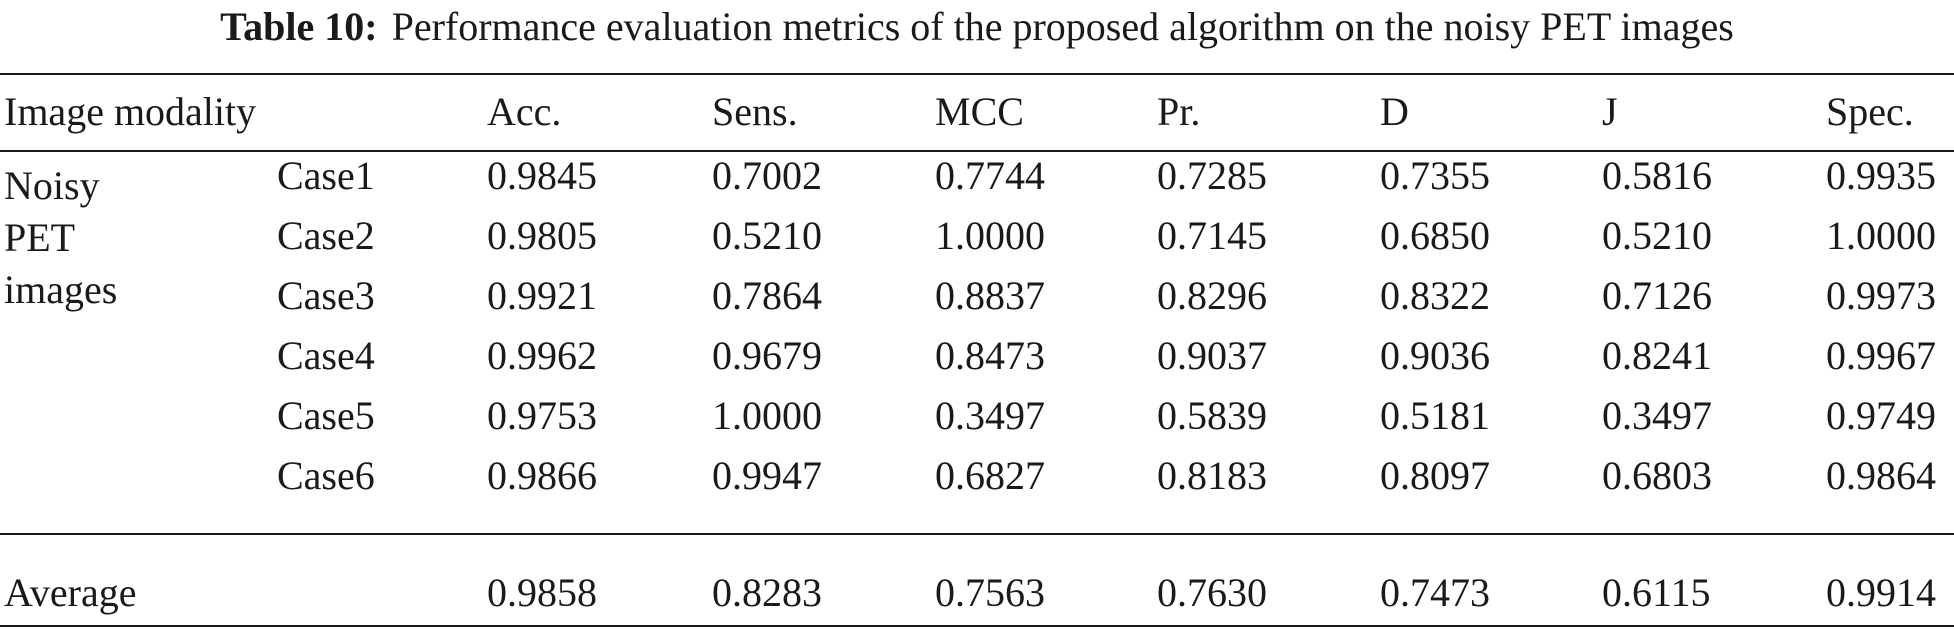  What do you see at coordinates (977, 626) in the screenshot?
I see `bottom-rule` at bounding box center [977, 626].